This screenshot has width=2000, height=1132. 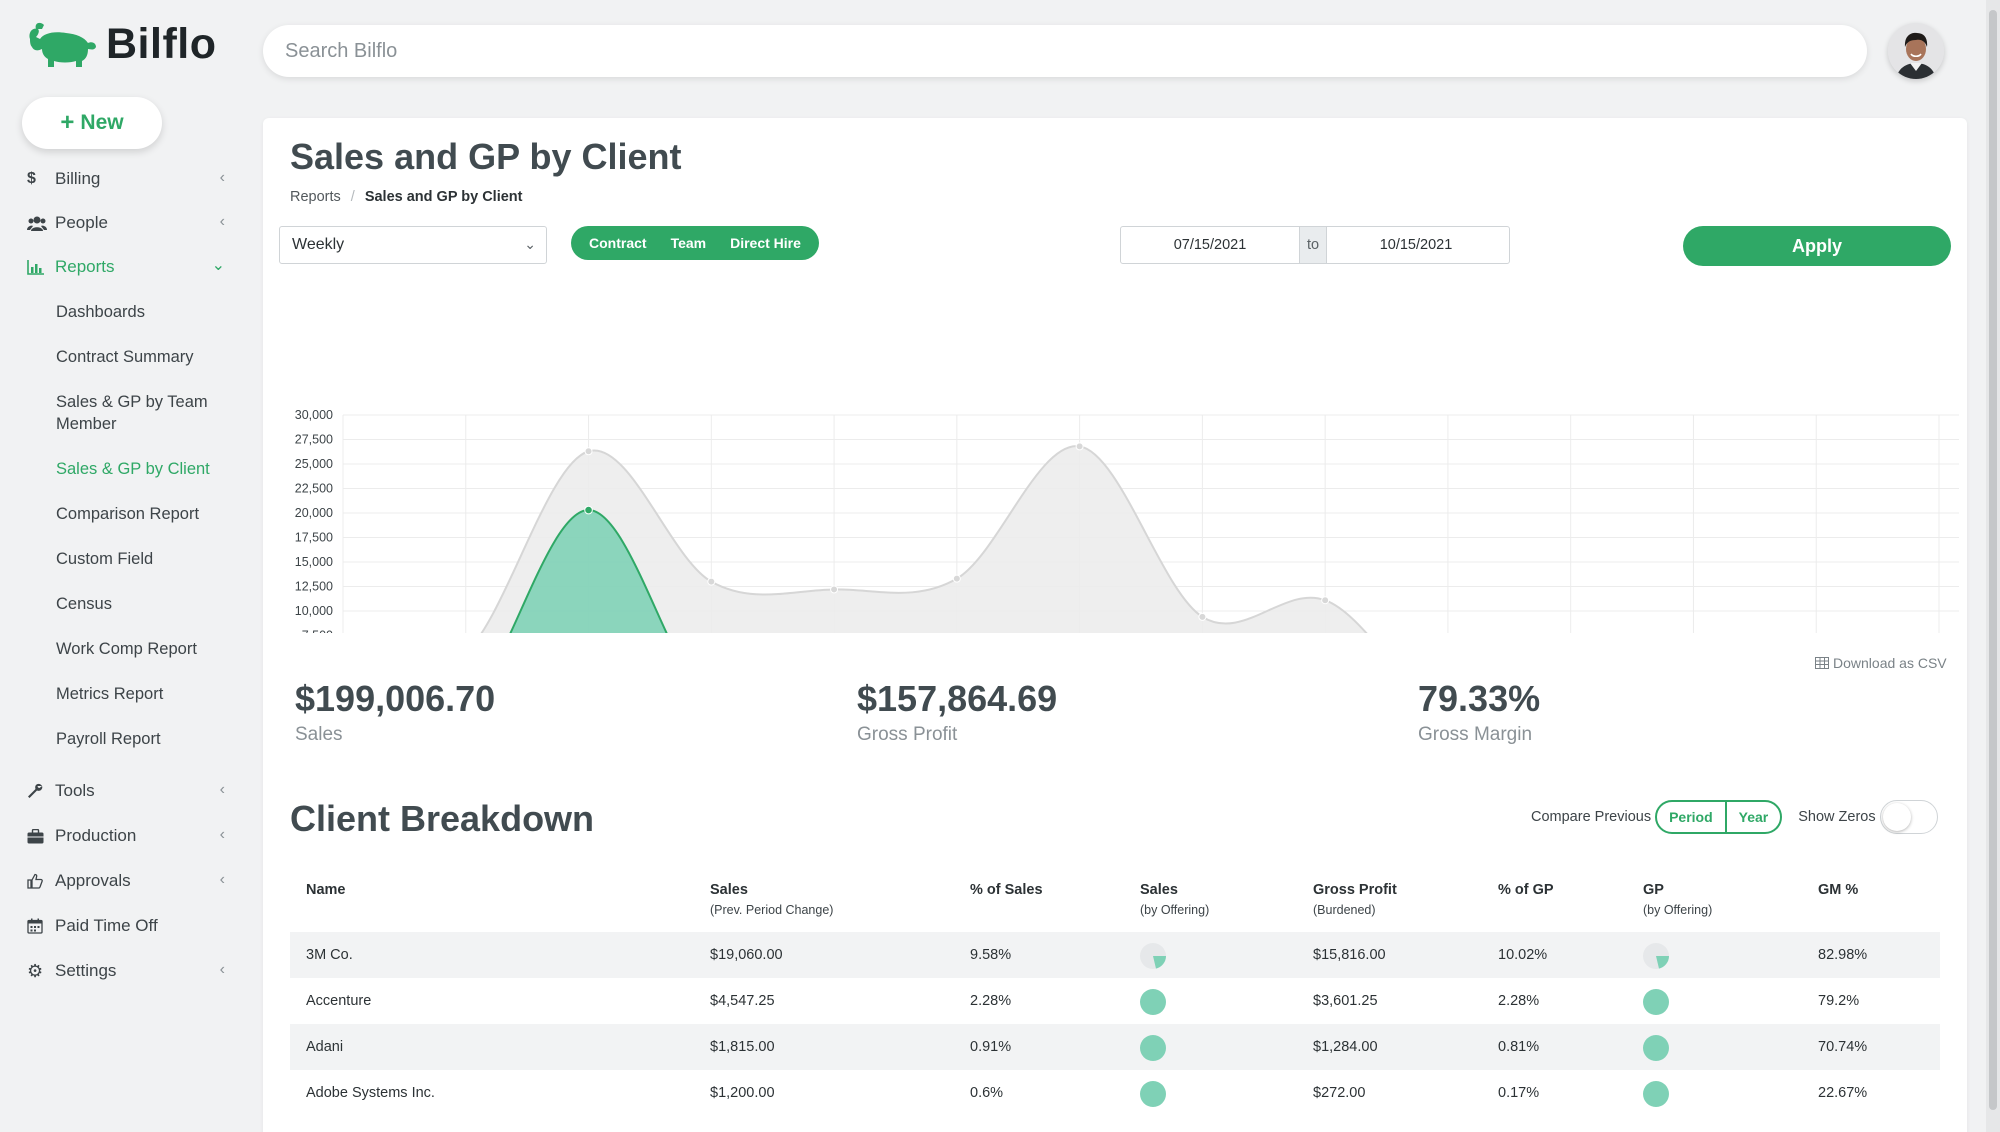 What do you see at coordinates (1526, 890) in the screenshot?
I see `col-header-pct-gp: % of GP` at bounding box center [1526, 890].